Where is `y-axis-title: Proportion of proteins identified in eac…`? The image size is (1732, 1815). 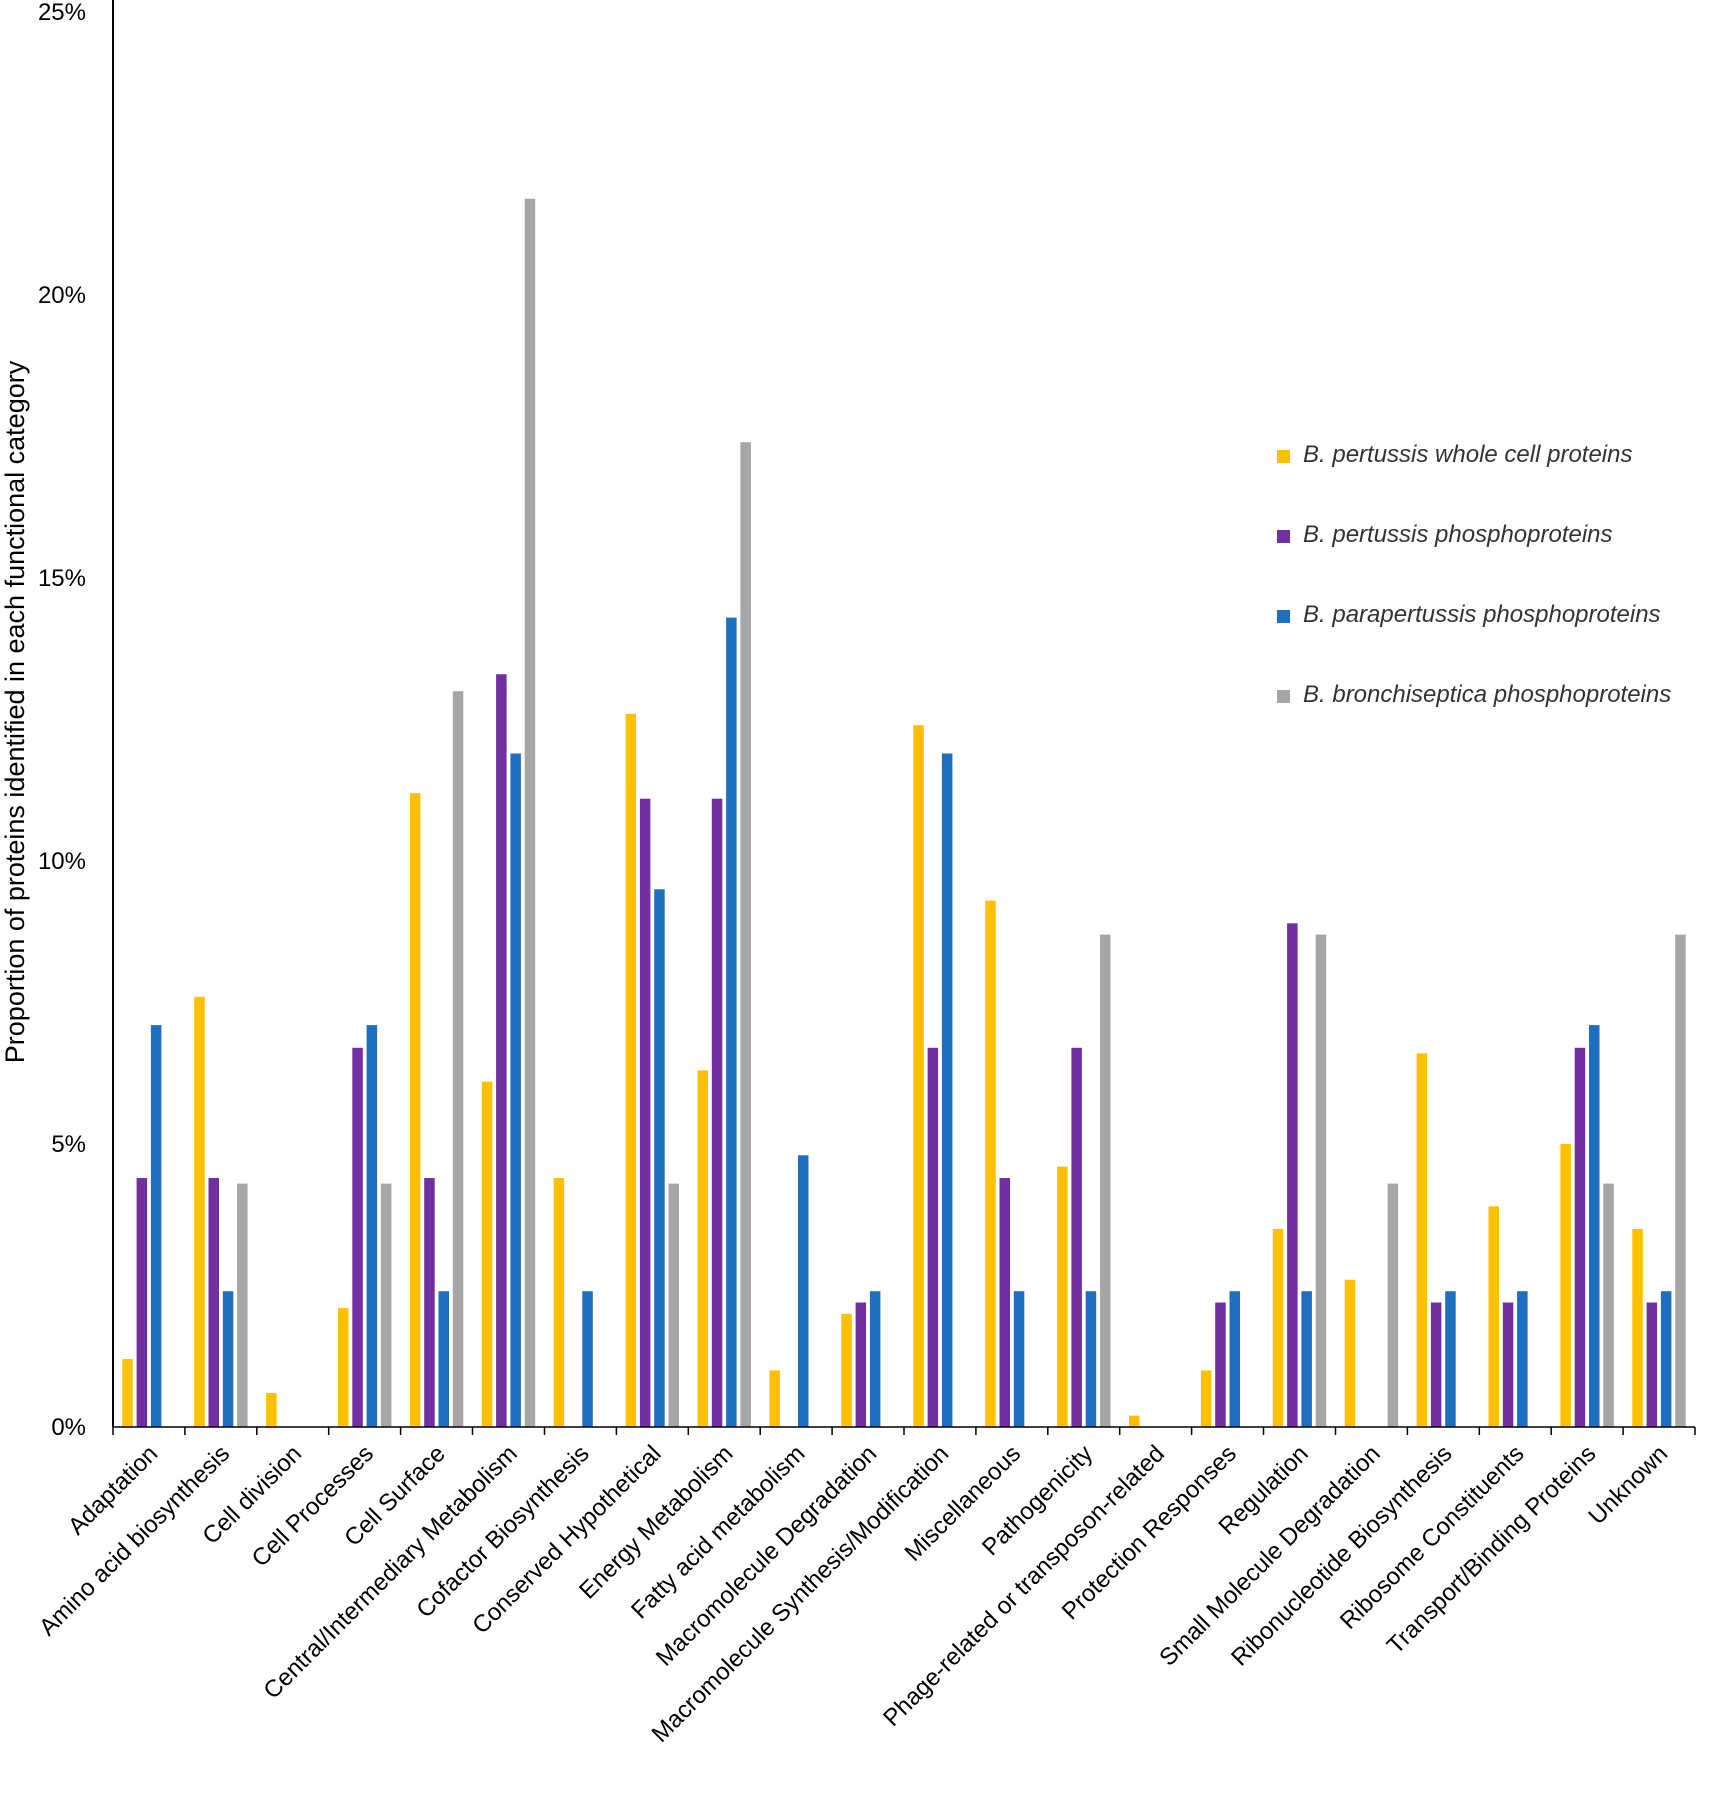
y-axis-title: Proportion of proteins identified in eac… is located at coordinates (15, 711).